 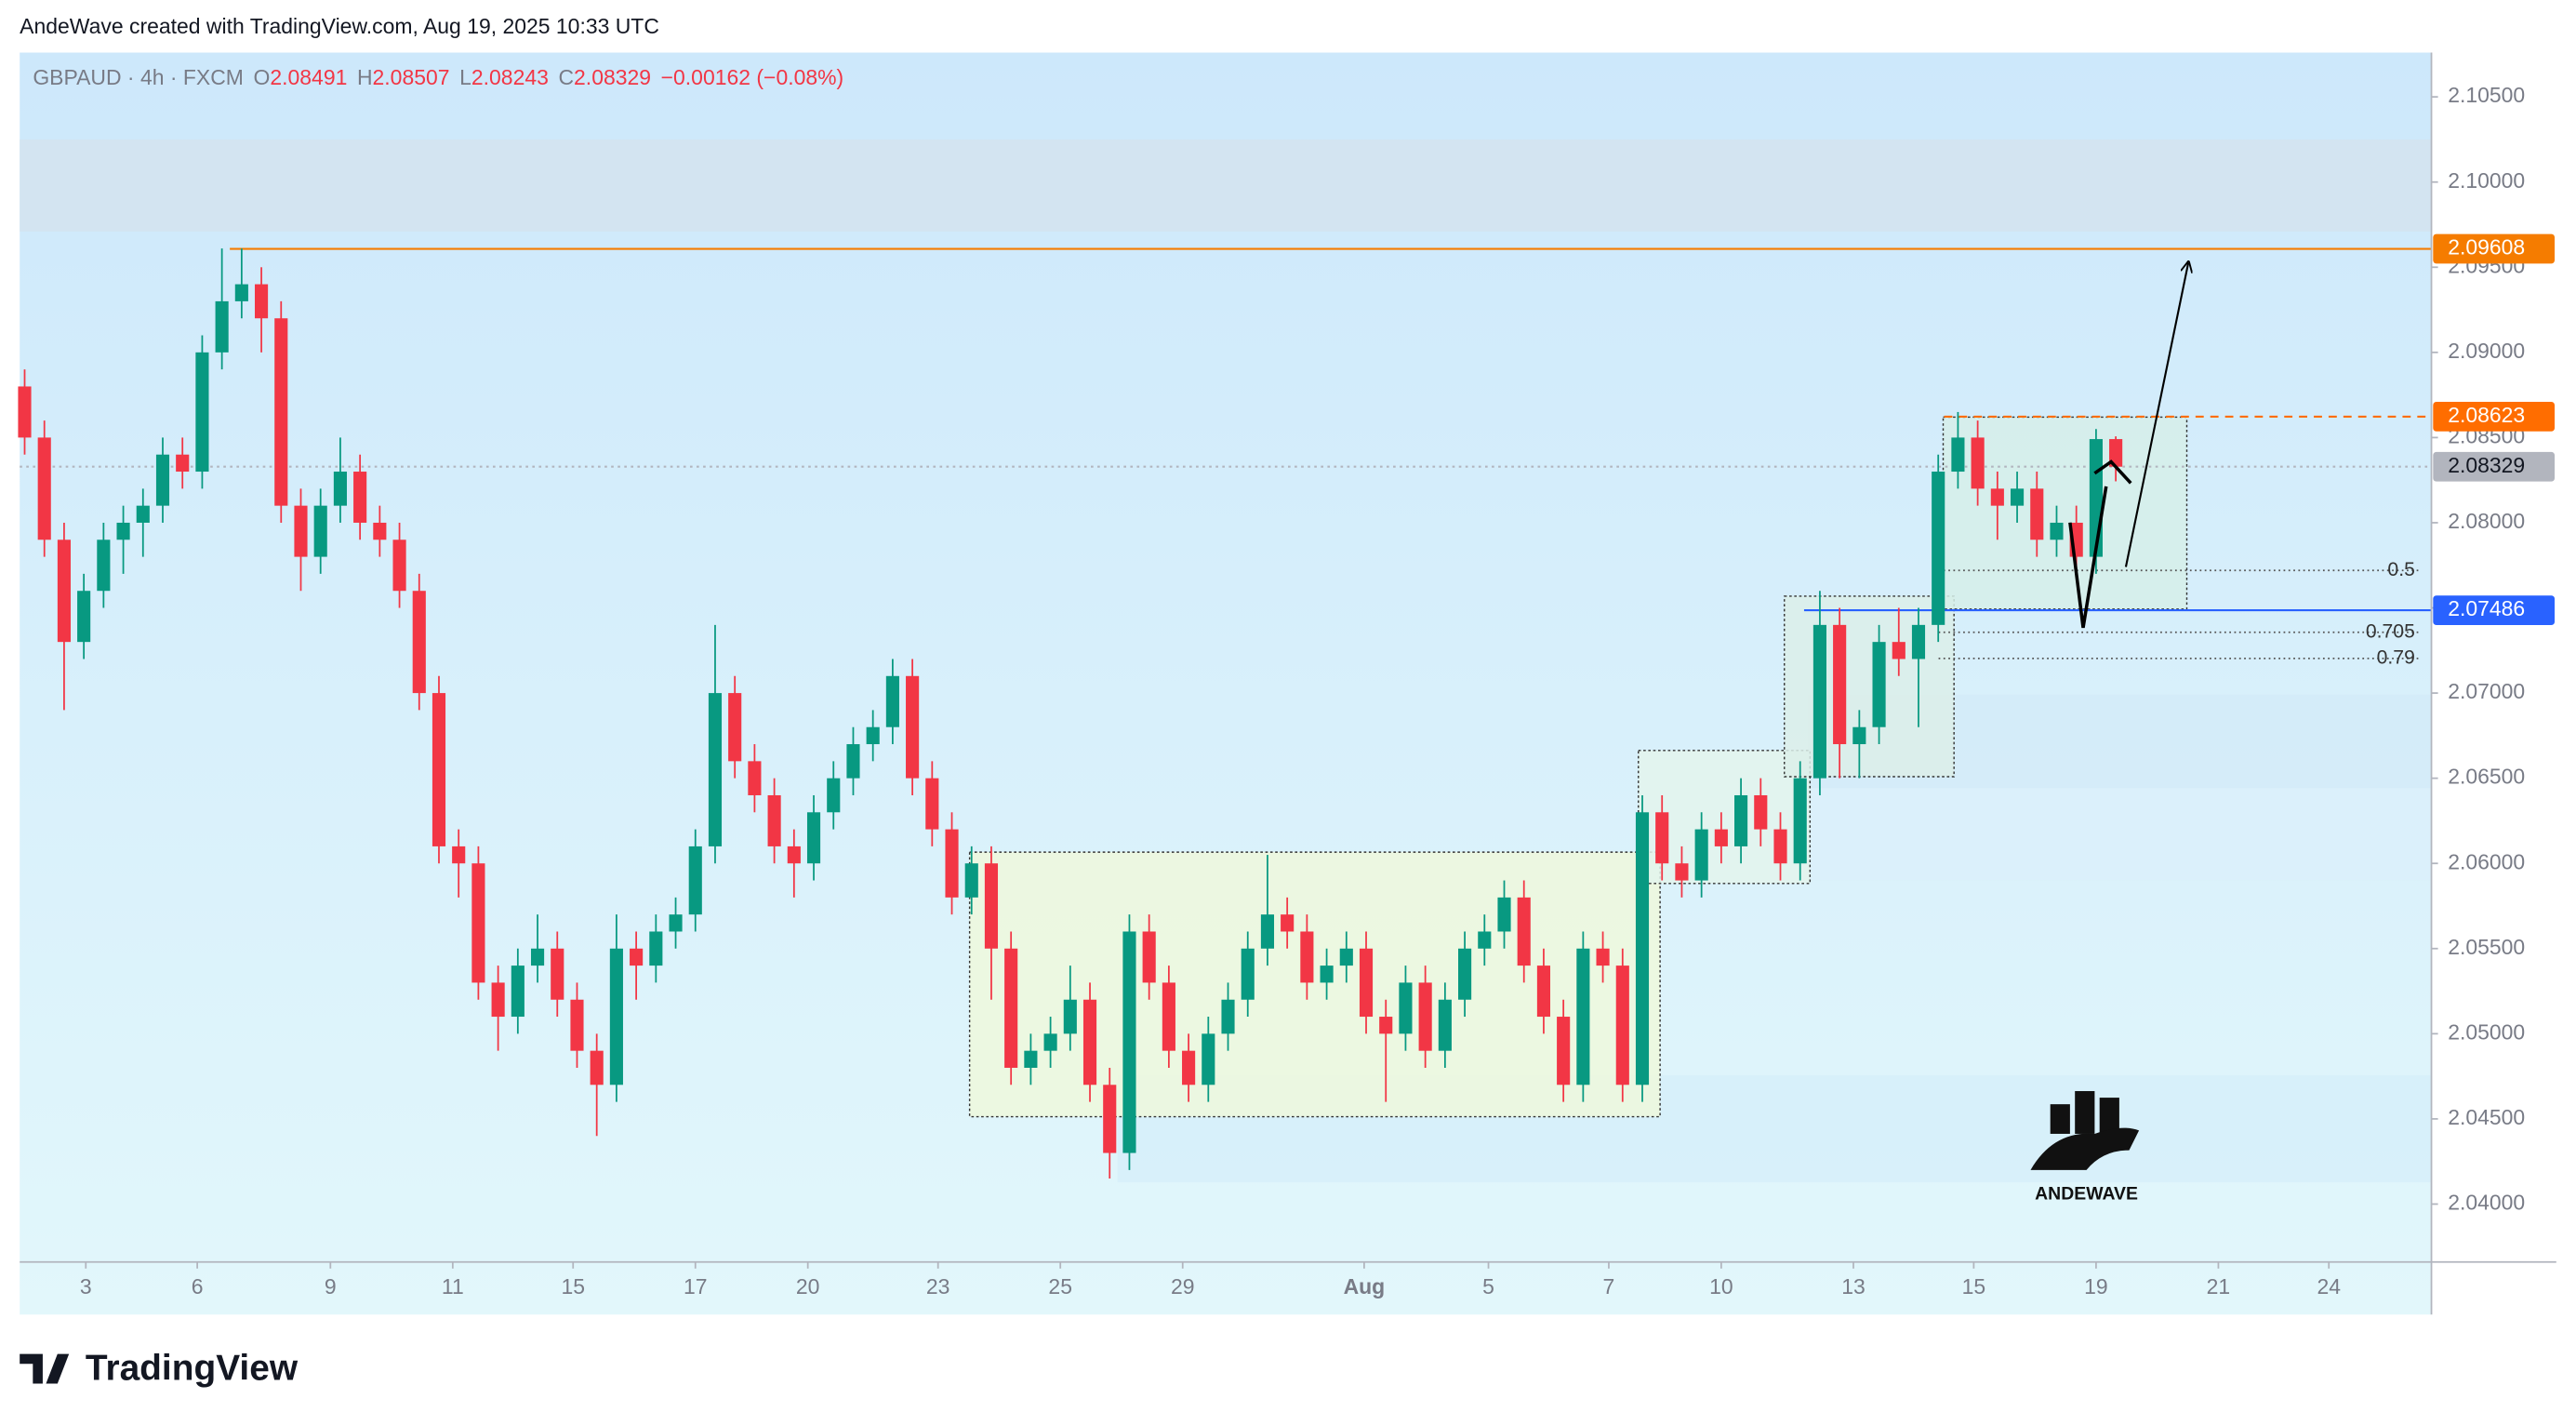 I want to click on y-tick-label: 2.08000, so click(x=2486, y=521).